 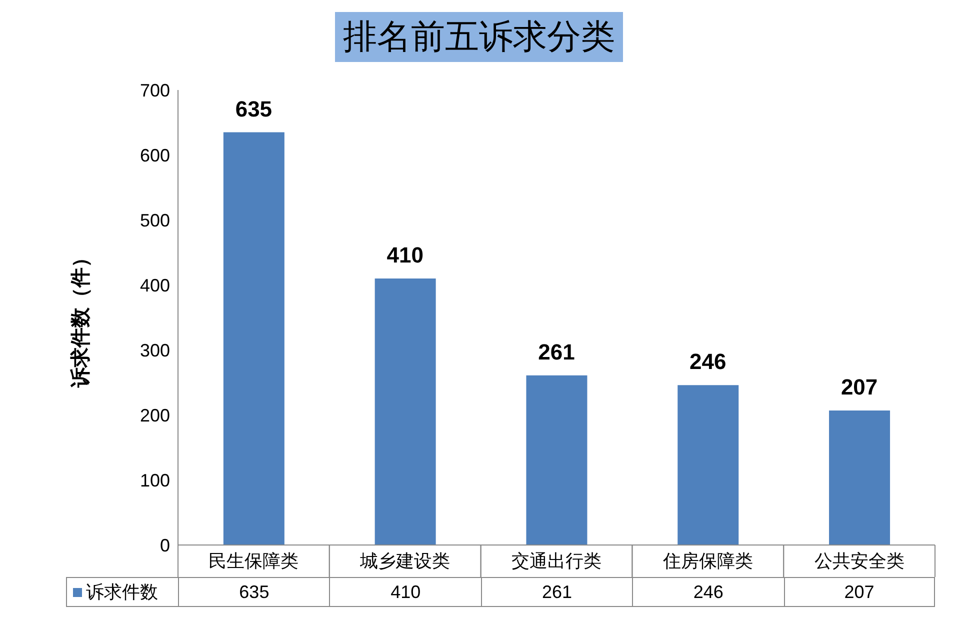 What do you see at coordinates (405, 255) in the screenshot?
I see `annotation: 410` at bounding box center [405, 255].